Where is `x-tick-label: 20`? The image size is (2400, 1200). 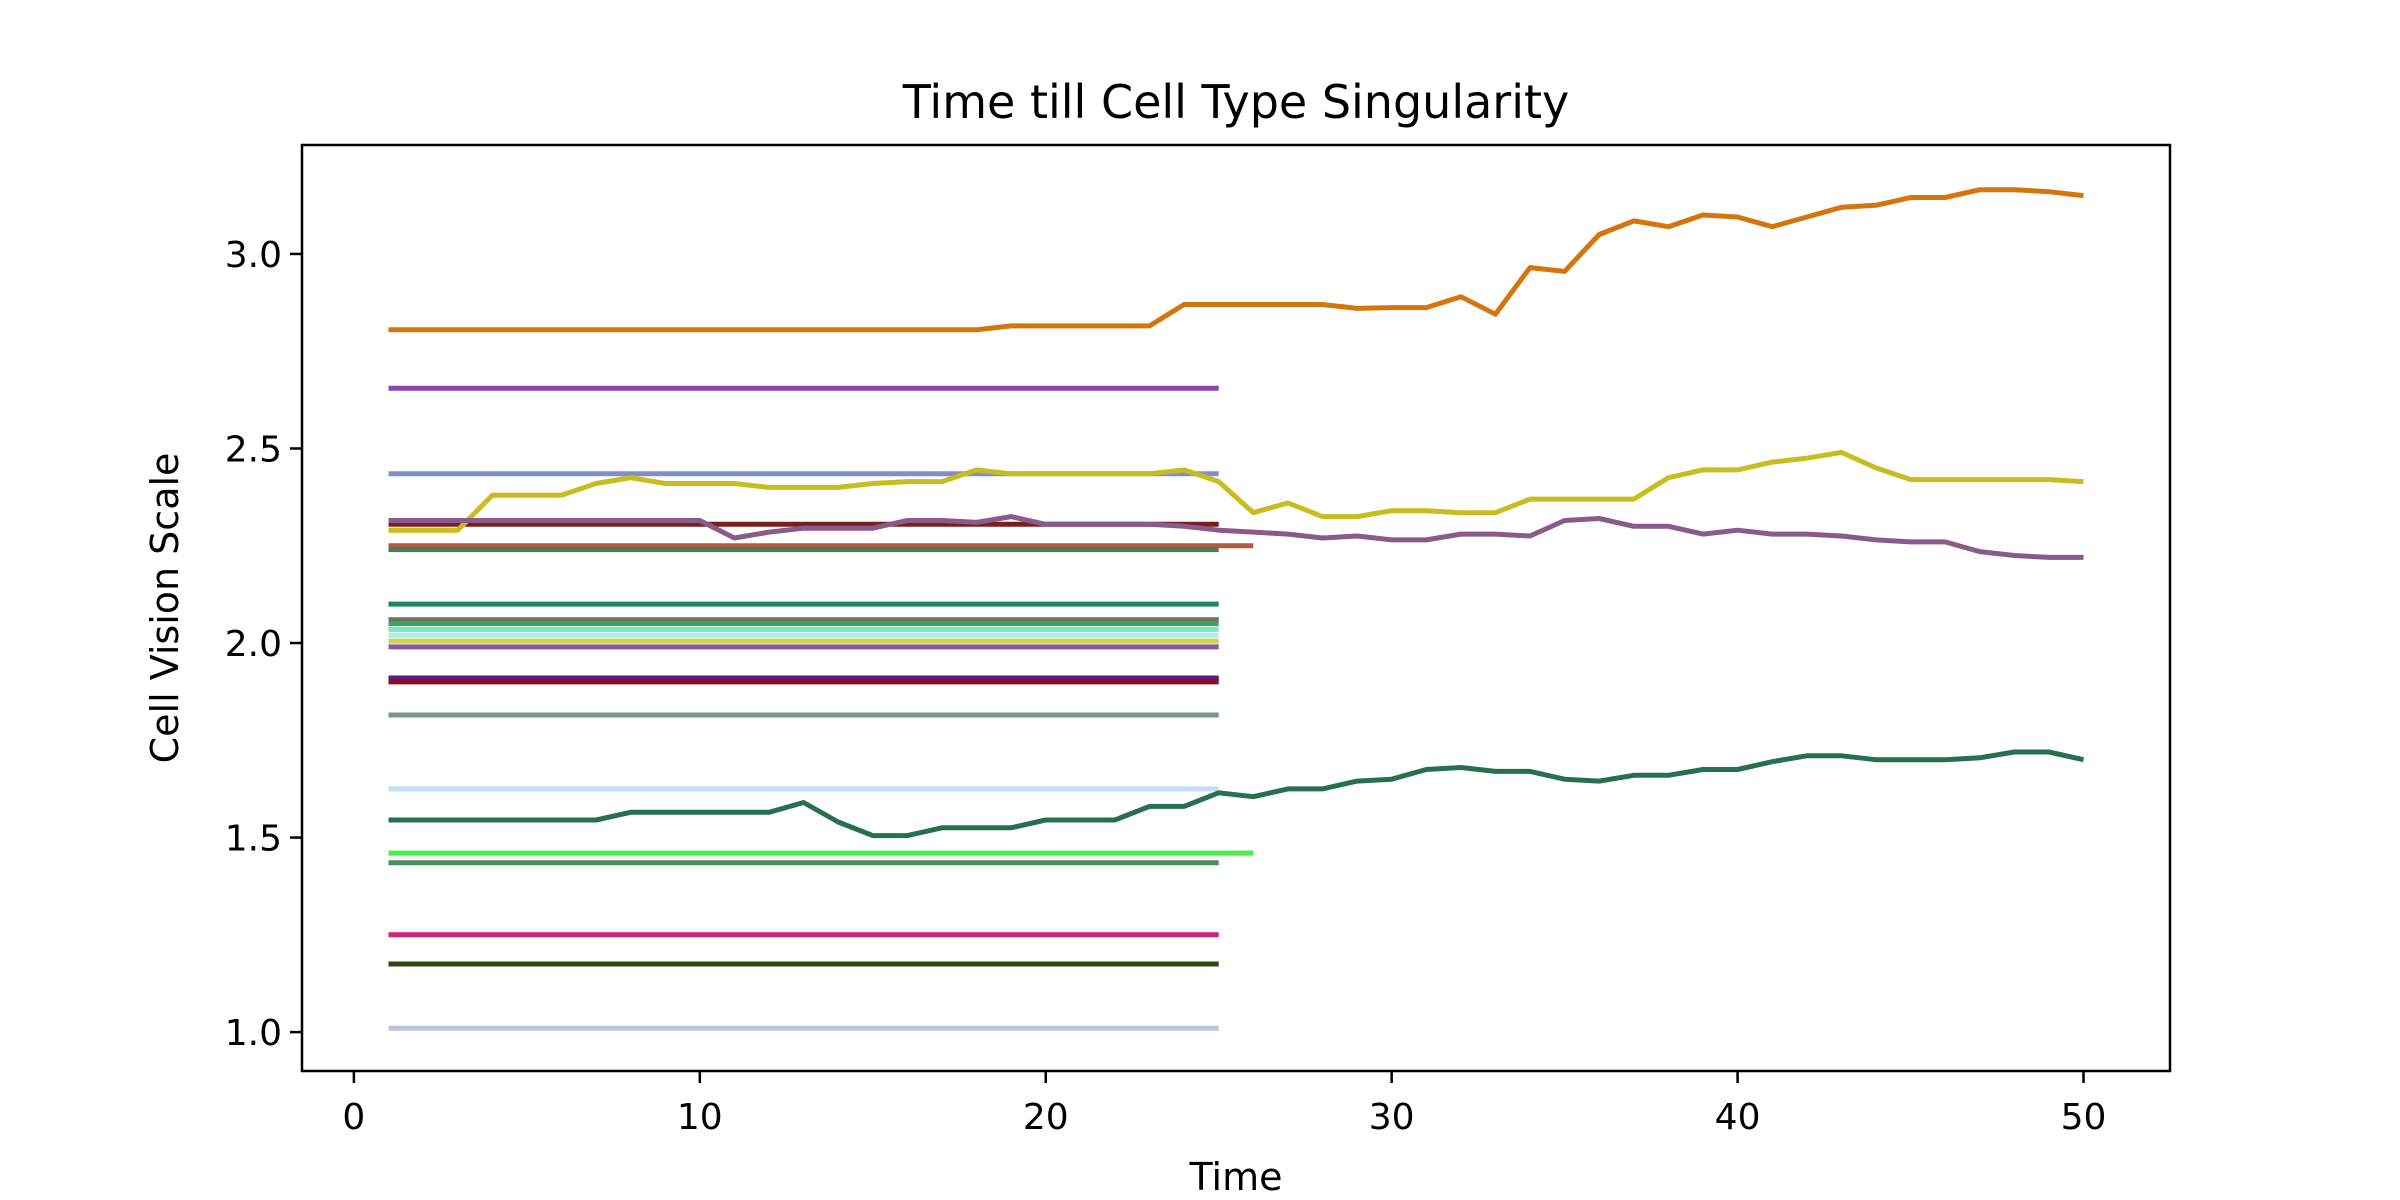 x-tick-label: 20 is located at coordinates (1046, 1117).